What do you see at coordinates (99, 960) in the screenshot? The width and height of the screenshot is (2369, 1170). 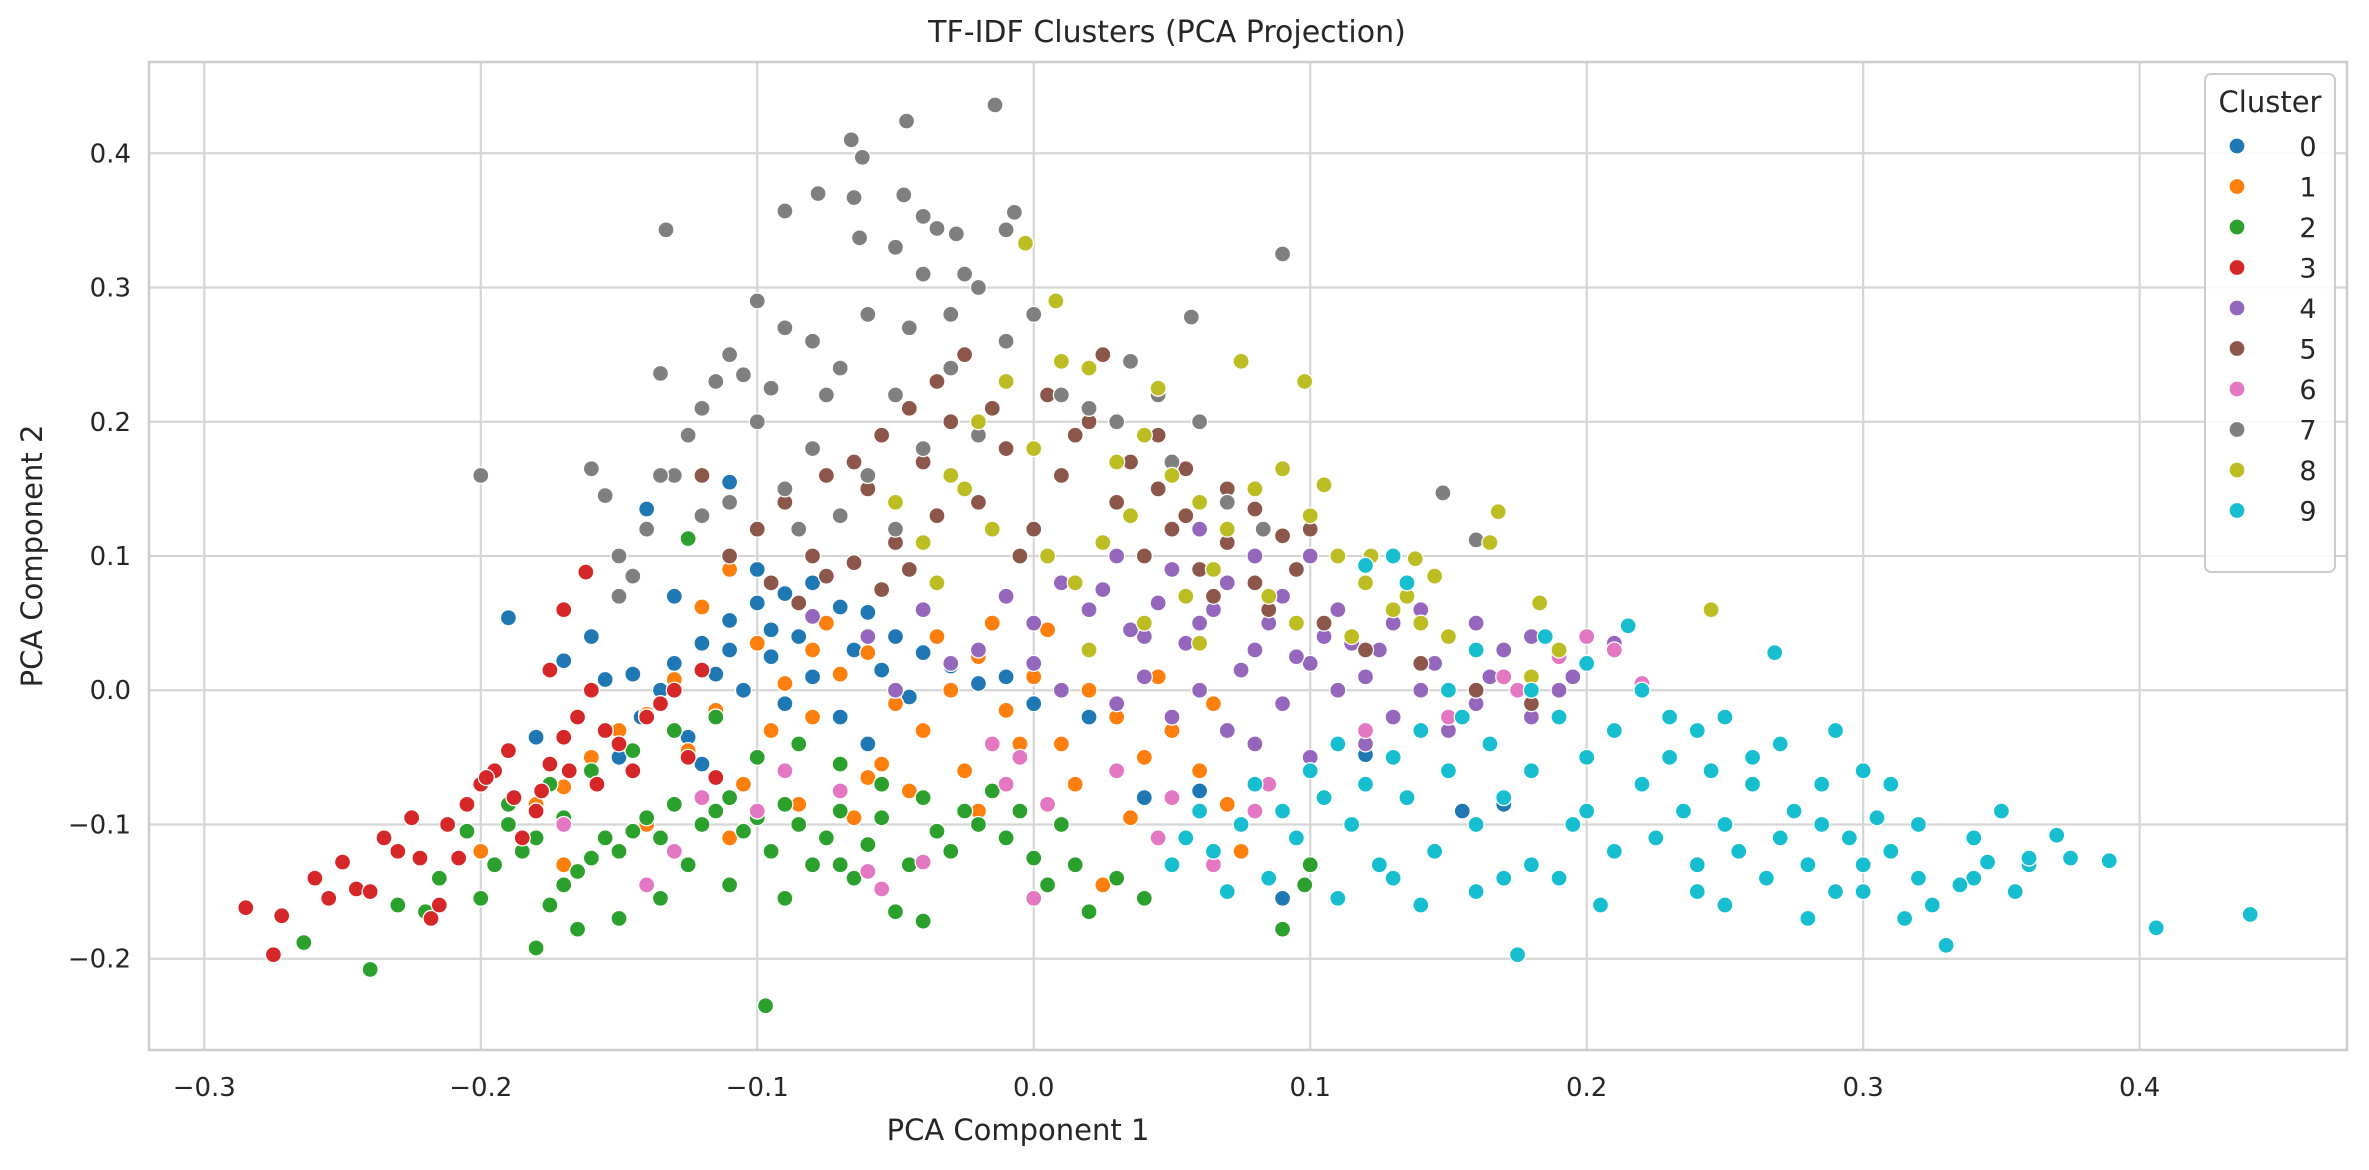 I see `y-tick-label: −0.2` at bounding box center [99, 960].